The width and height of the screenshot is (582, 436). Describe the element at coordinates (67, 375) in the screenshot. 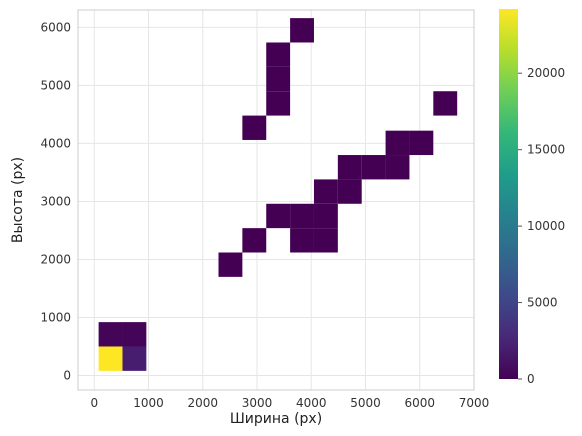

I see `y-tick-label: 0` at that location.